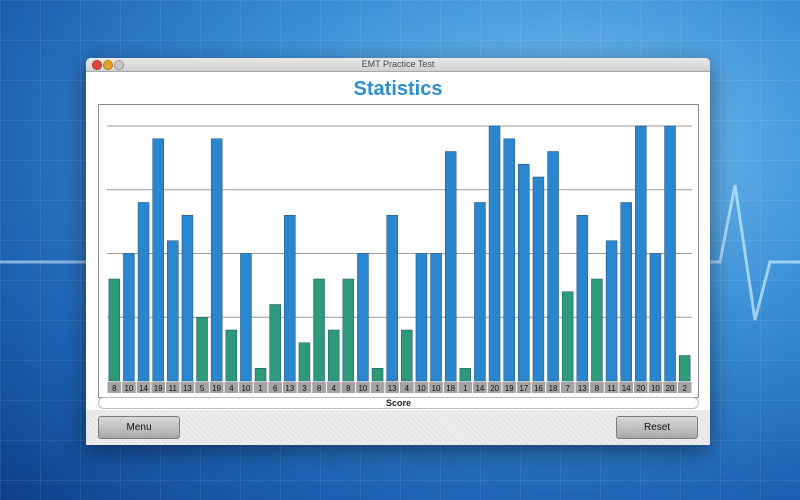 The image size is (800, 500). Describe the element at coordinates (97, 65) in the screenshot. I see `close-window-button` at that location.